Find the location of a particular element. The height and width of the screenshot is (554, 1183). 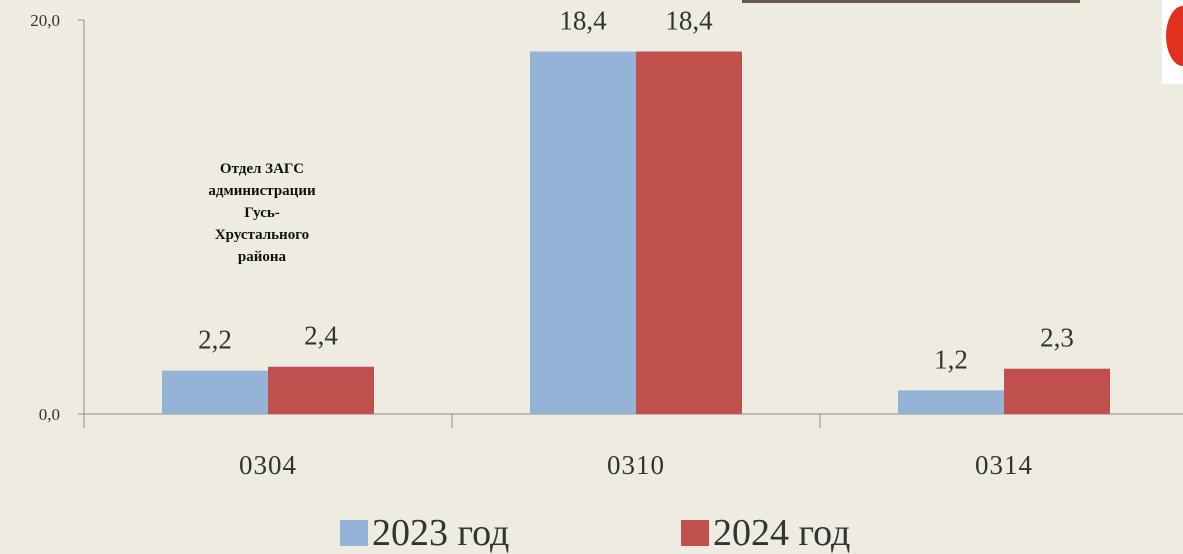

x-tick-label: 0304 is located at coordinates (268, 465).